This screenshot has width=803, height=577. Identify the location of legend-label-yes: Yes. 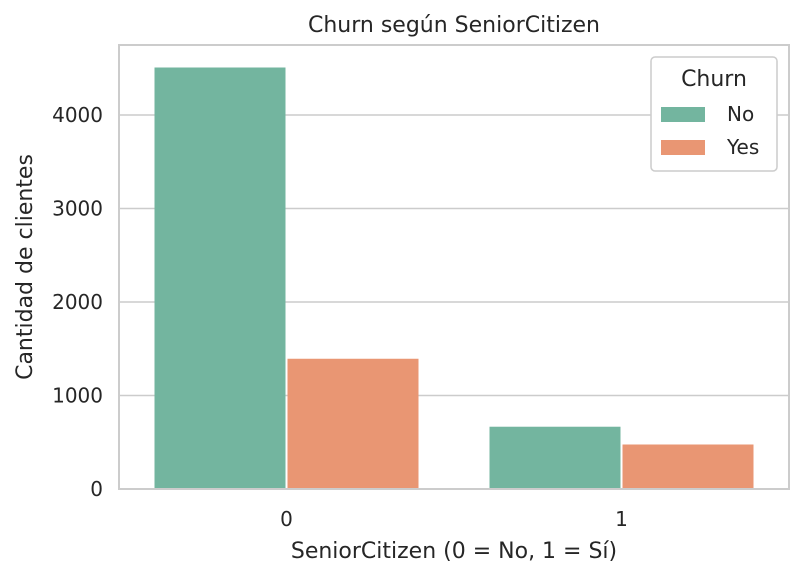
(742, 147).